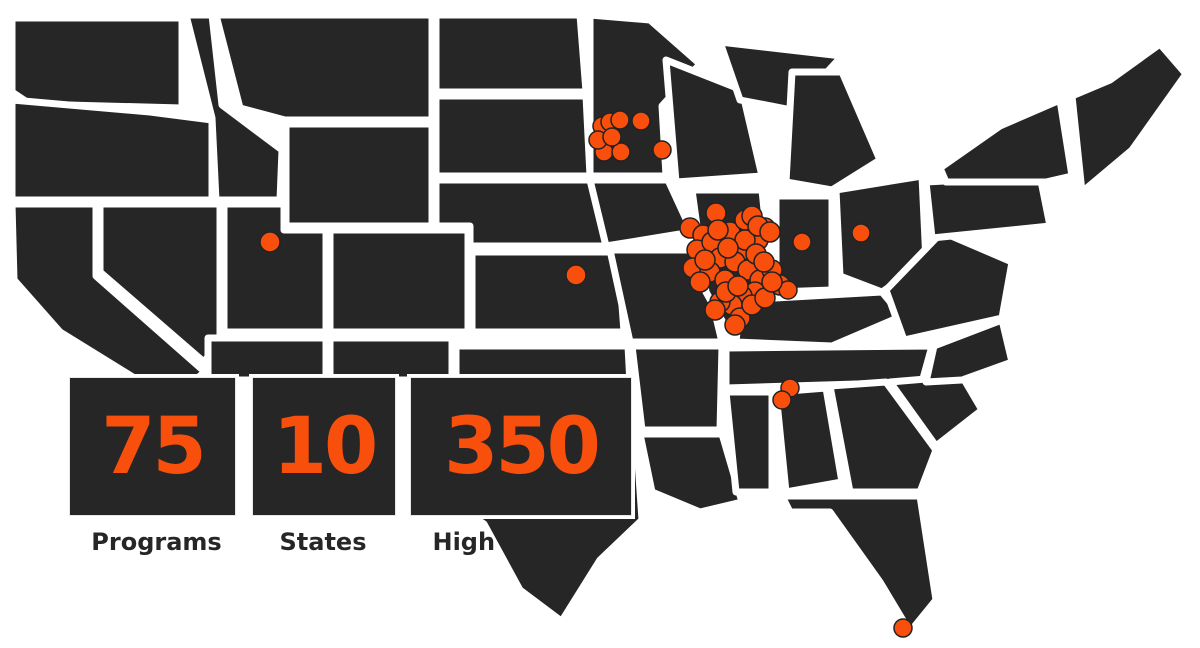 This screenshot has height=648, width=1200. Describe the element at coordinates (97, 63) in the screenshot. I see `state-wa` at that location.